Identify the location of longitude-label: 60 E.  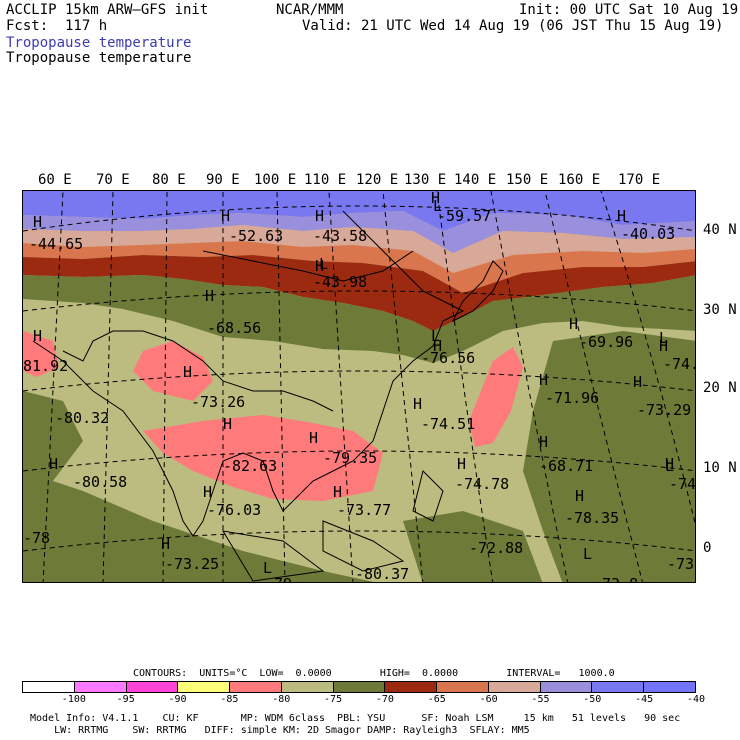
(55, 180).